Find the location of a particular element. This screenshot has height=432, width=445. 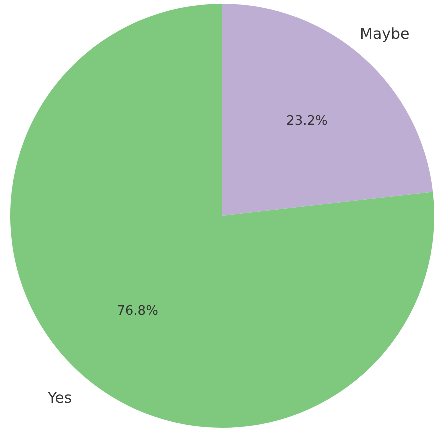

slice-label: Yes is located at coordinates (59, 397).